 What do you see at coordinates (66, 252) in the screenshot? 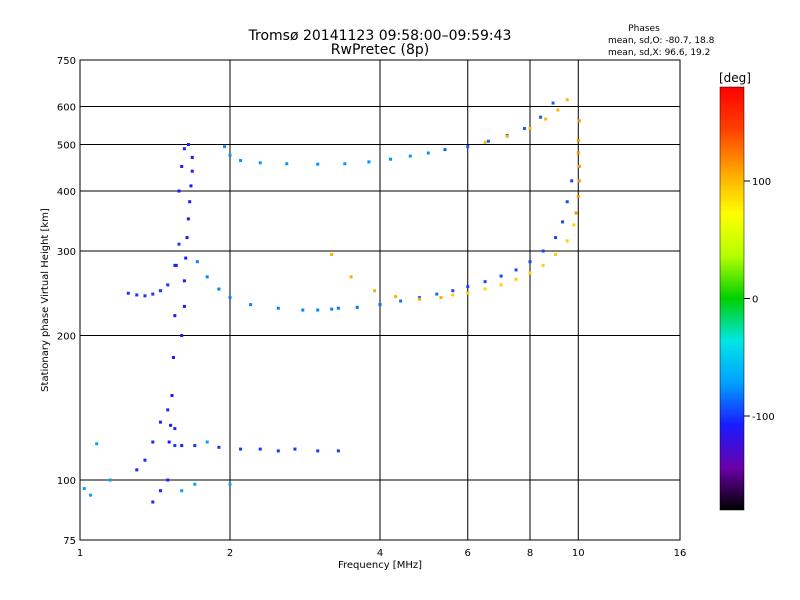
I see `y-tick-label: 300` at bounding box center [66, 252].